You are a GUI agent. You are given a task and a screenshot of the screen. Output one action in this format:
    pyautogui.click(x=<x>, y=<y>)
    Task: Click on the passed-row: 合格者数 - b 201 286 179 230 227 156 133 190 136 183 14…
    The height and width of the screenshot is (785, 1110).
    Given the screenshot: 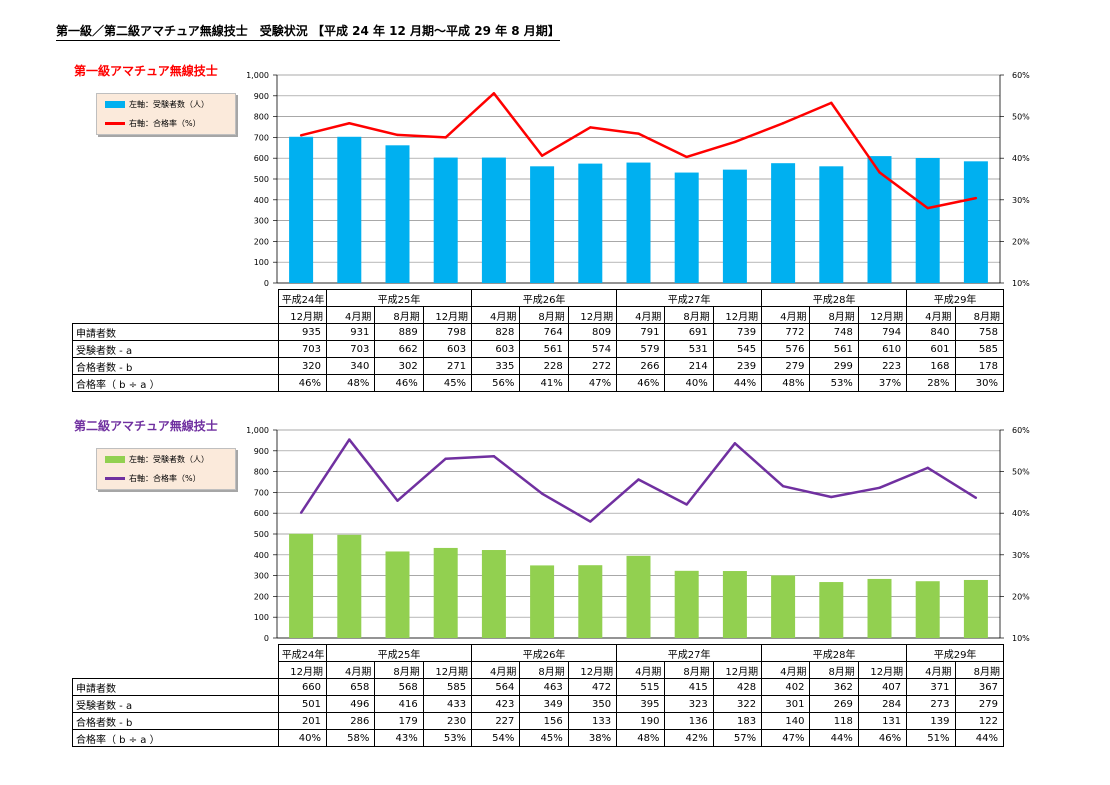 What is the action you would take?
    pyautogui.click(x=537, y=721)
    